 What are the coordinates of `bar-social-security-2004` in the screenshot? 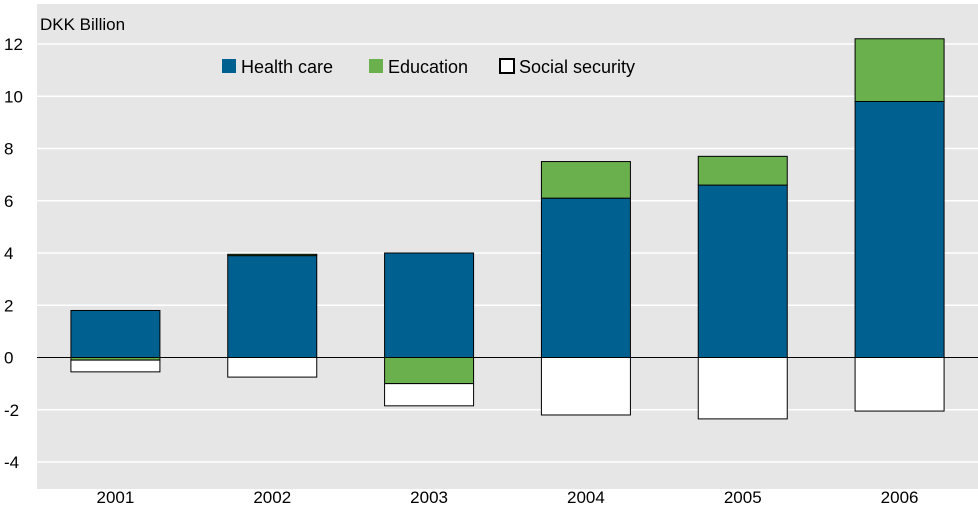 It's located at (585, 386).